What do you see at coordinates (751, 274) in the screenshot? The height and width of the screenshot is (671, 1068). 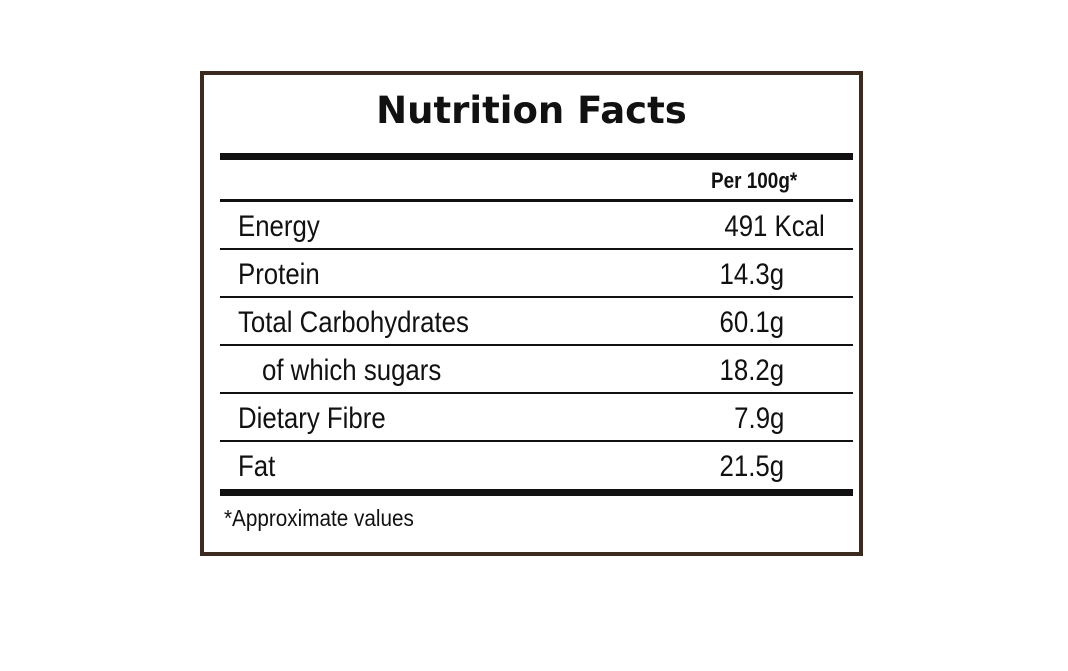 I see `nutrient-value: 14.3g` at bounding box center [751, 274].